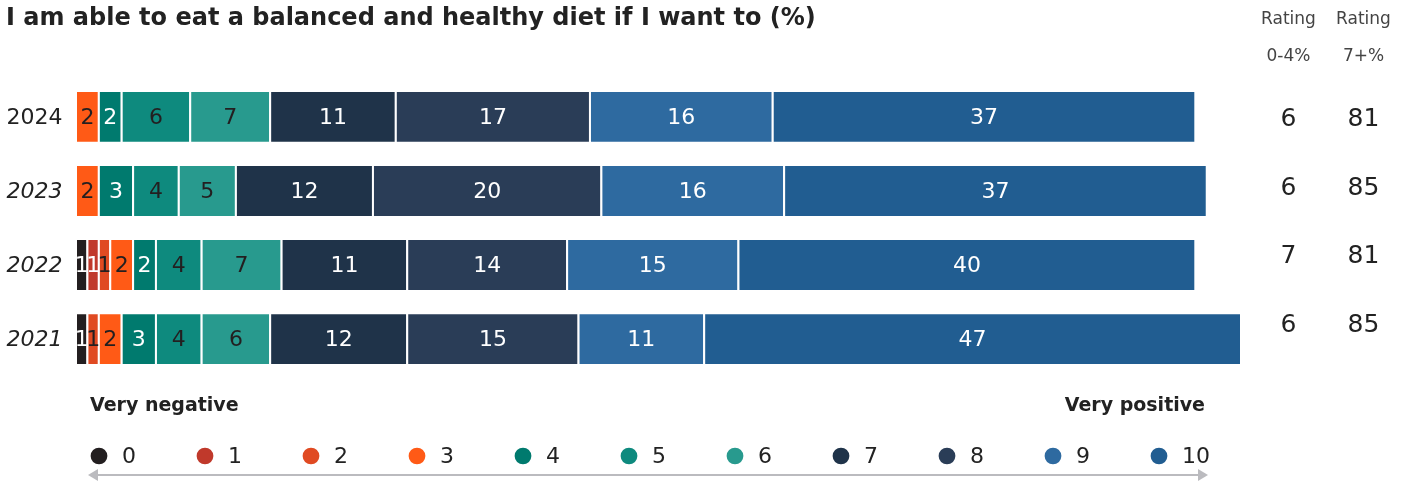 The image size is (1427, 483). Describe the element at coordinates (1288, 36) in the screenshot. I see `text: Rating 0-4%` at that location.